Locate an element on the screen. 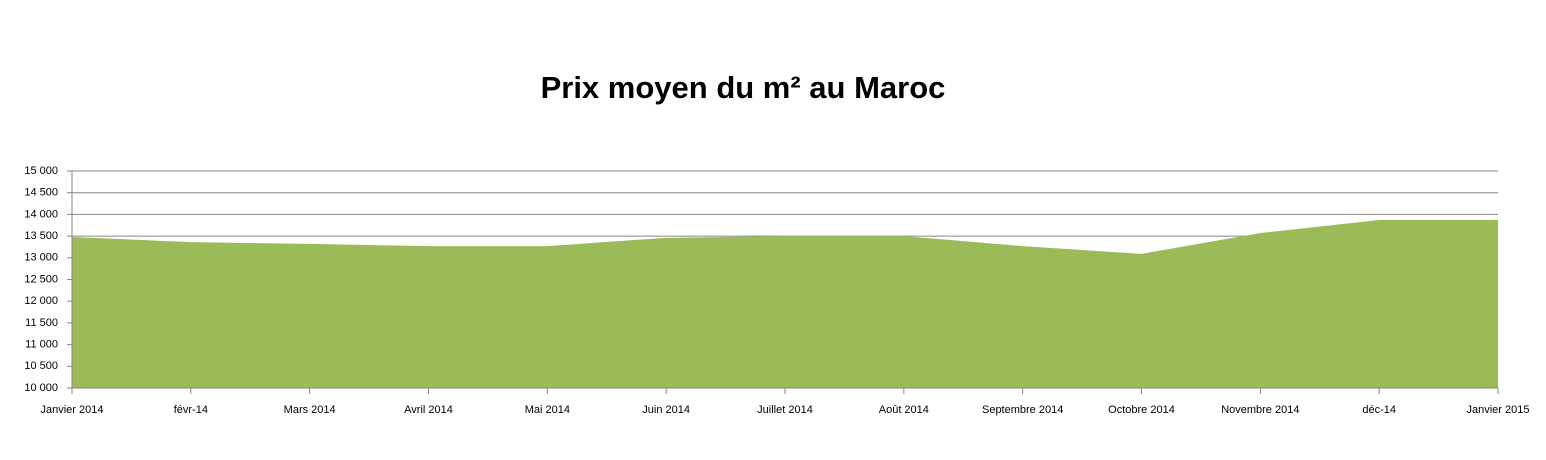  x-tick-label: Juin 2014 is located at coordinates (666, 410).